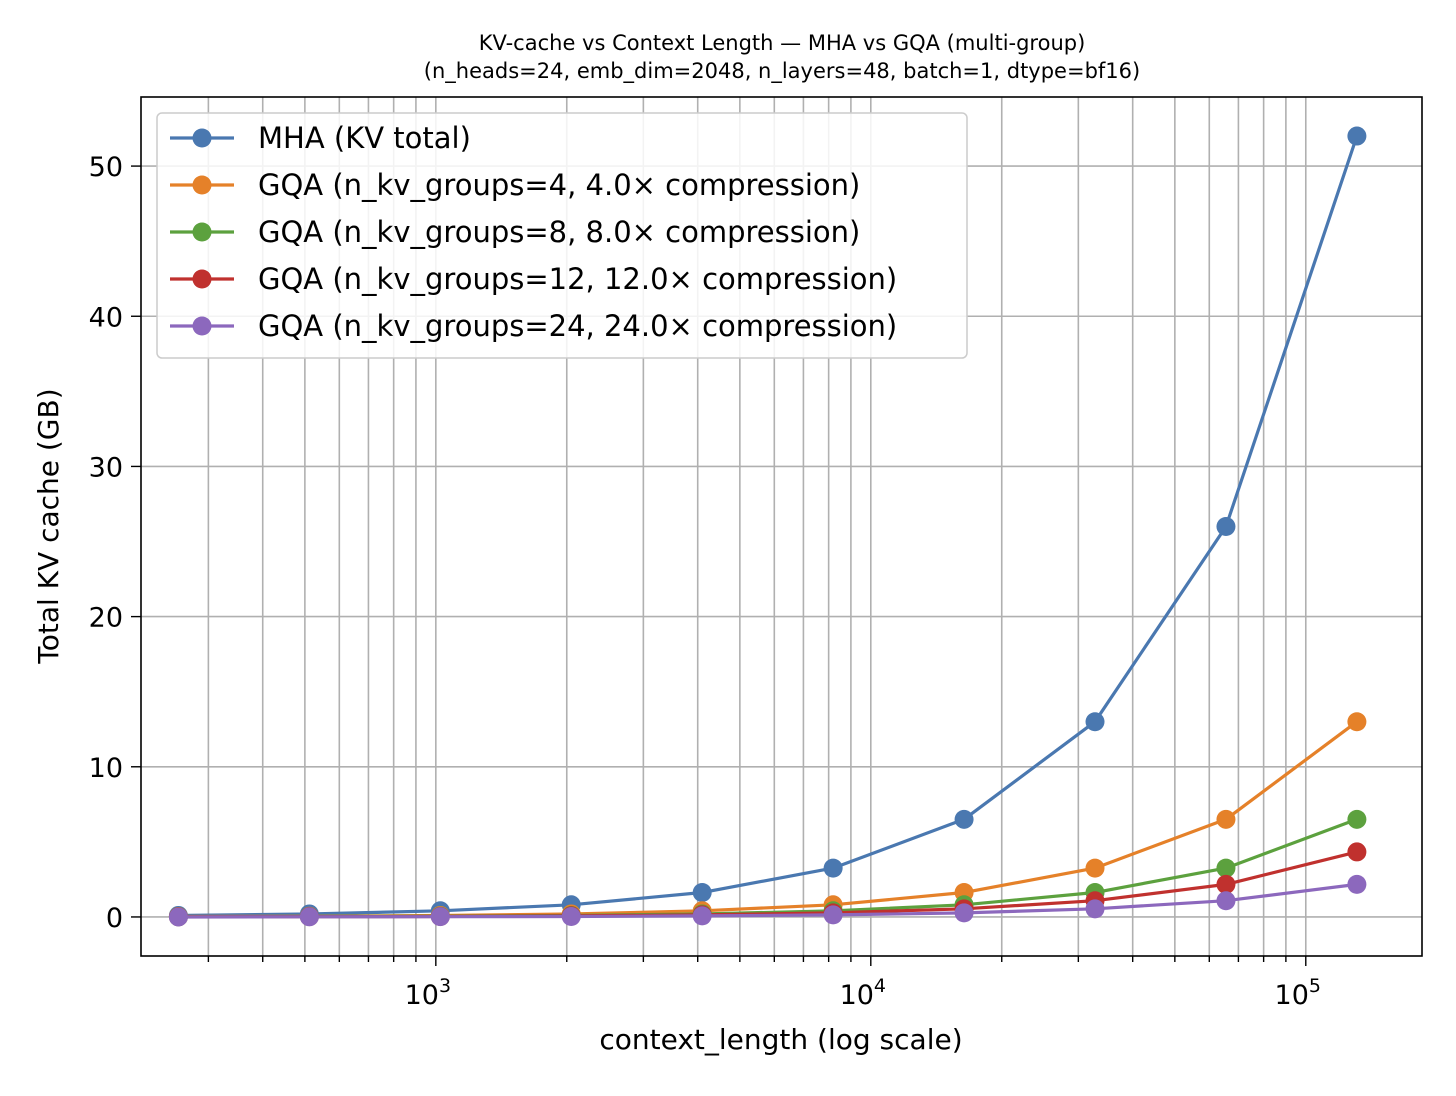  I want to click on x-tick-label-exponent: 4, so click(880, 986).